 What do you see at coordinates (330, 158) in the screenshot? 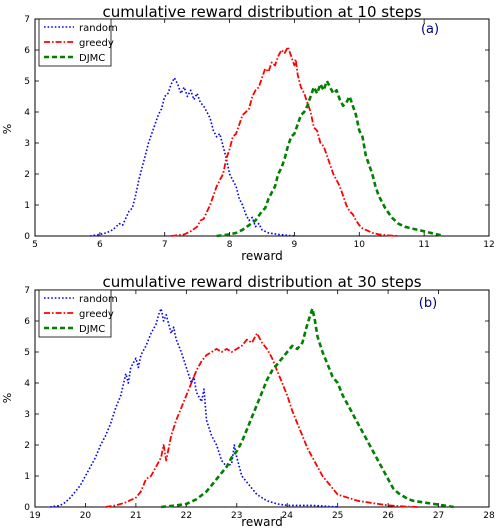
I see `series-line-djmc` at bounding box center [330, 158].